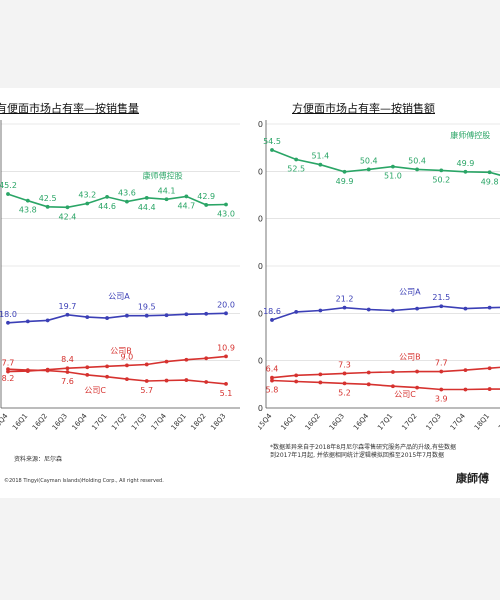  What do you see at coordinates (40, 422) in the screenshot?
I see `x-tick-label: 16Q2` at bounding box center [40, 422].